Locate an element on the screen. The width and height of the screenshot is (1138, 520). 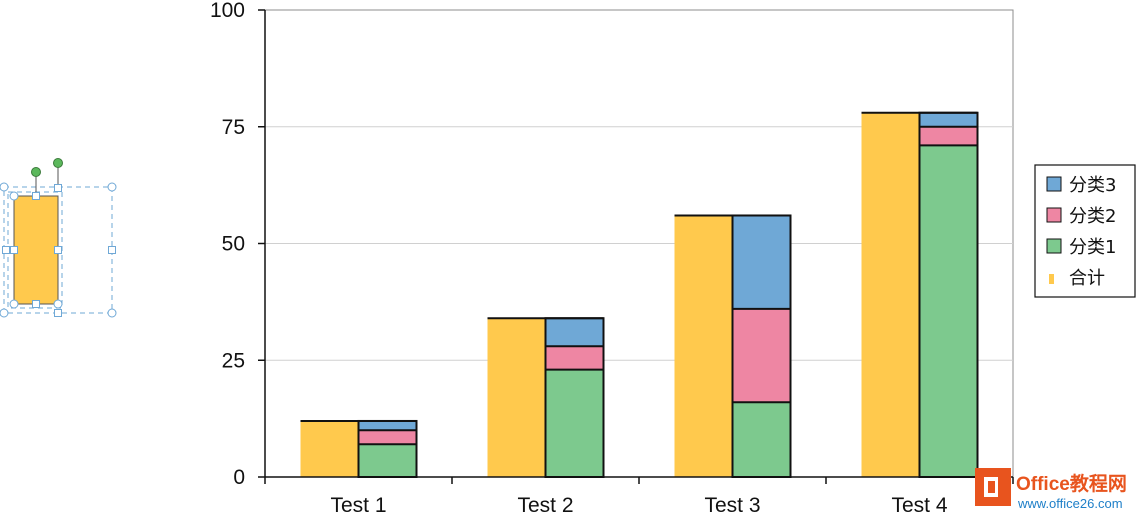
bar-分类2-4 is located at coordinates (948, 136).